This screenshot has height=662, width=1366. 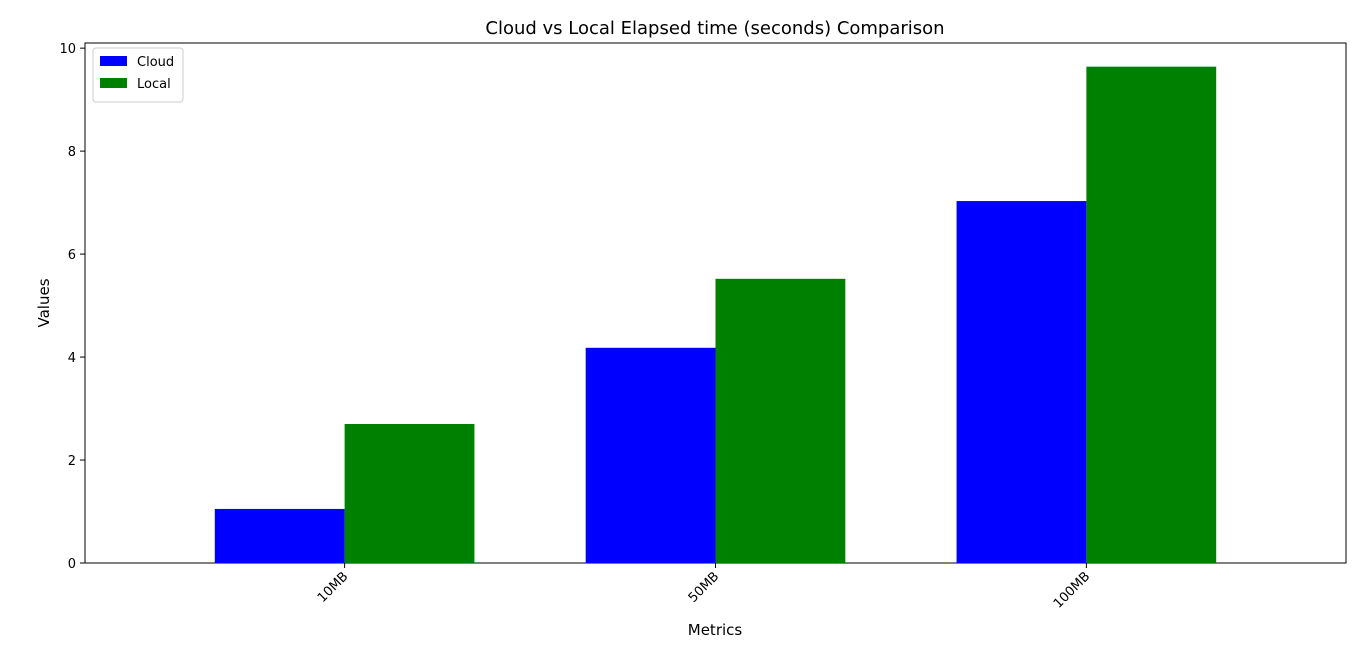 What do you see at coordinates (72, 152) in the screenshot?
I see `y-tick-label: 8` at bounding box center [72, 152].